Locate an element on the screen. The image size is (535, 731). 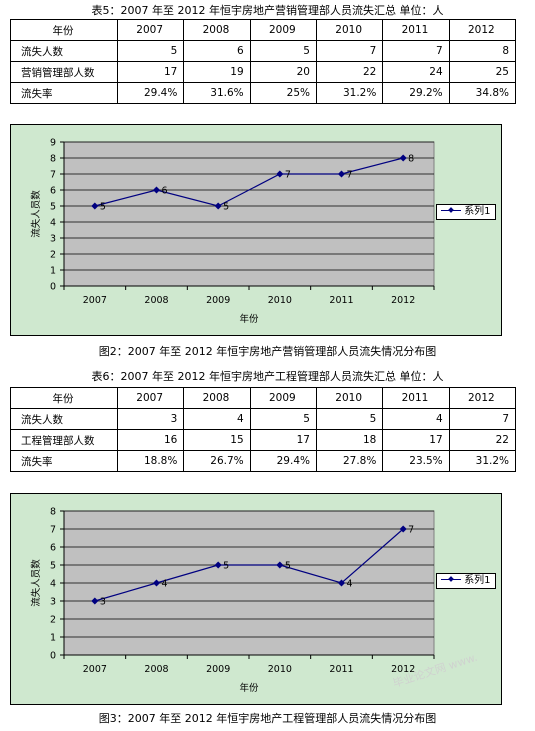
header-cell: 2011 is located at coordinates (416, 30).